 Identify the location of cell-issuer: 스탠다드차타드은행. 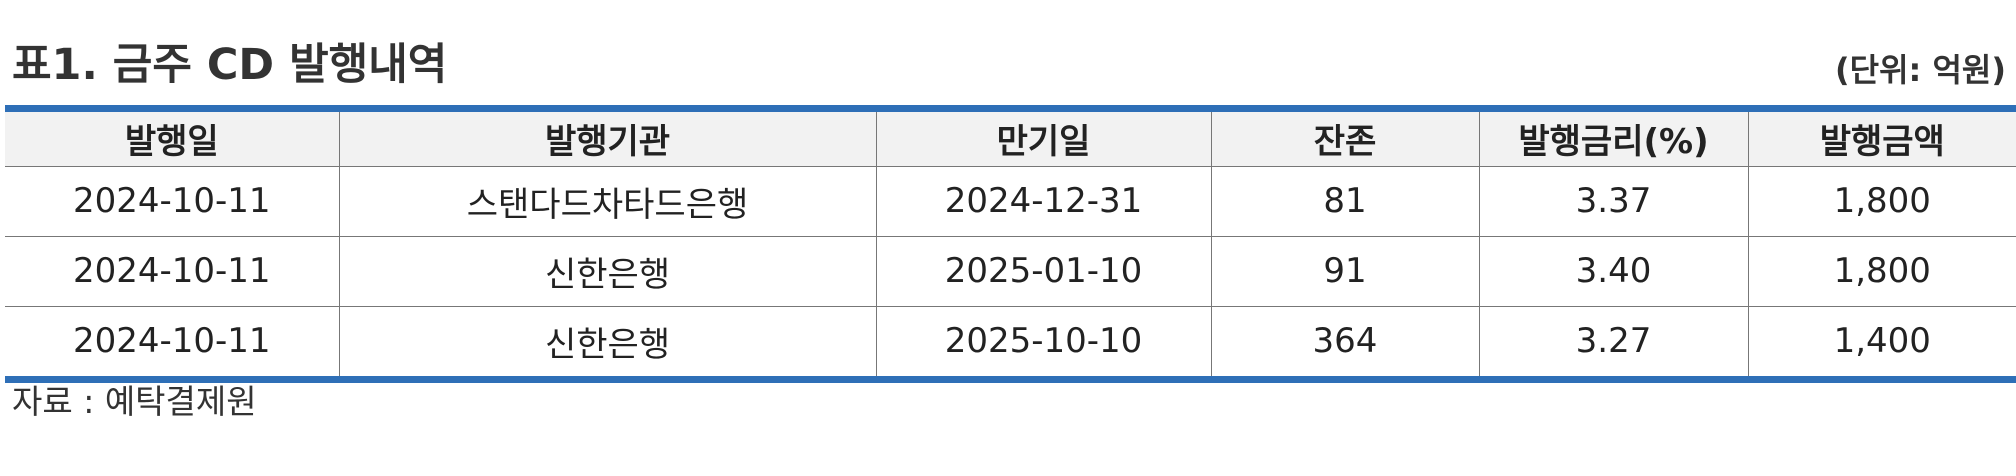
(607, 201).